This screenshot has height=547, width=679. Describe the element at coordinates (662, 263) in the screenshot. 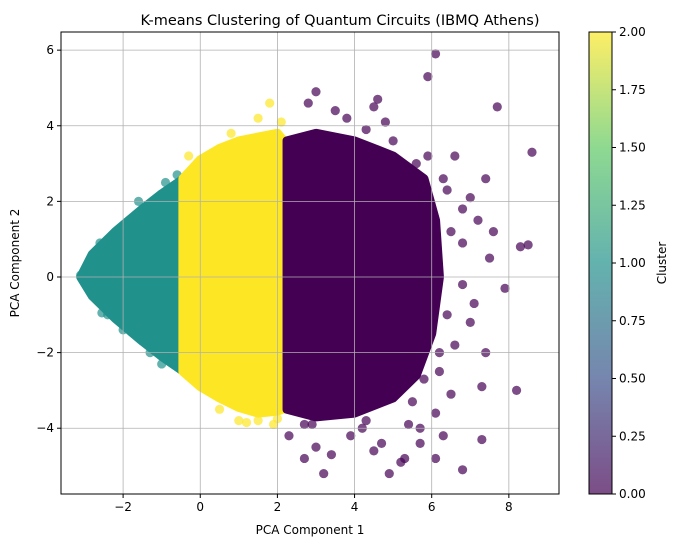

I see `colorbar-label: Cluster` at that location.